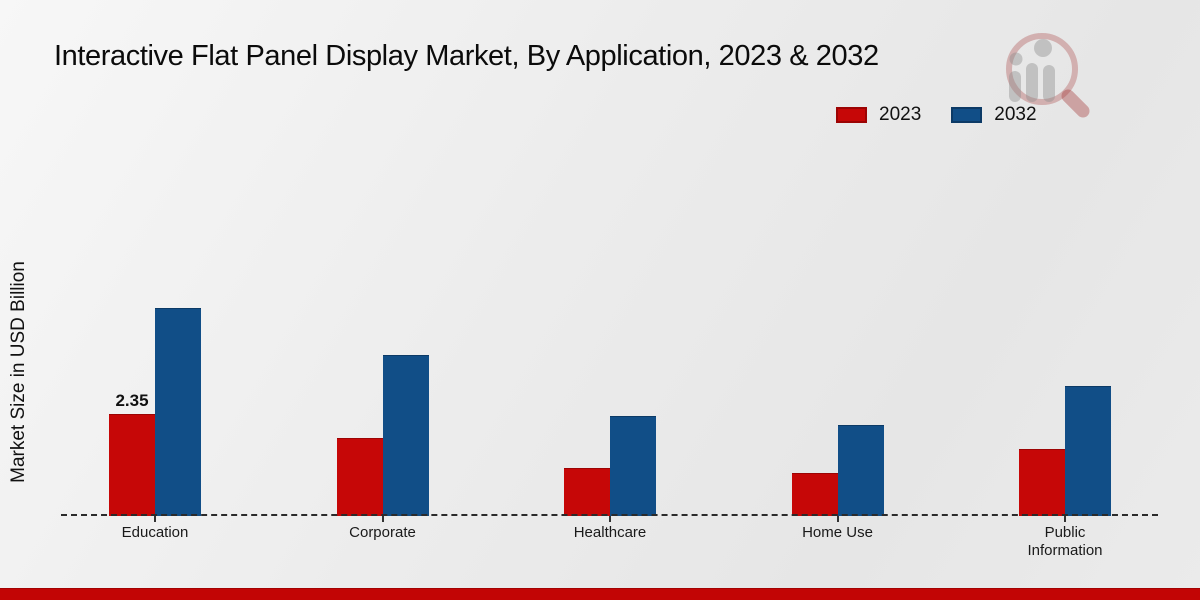 Image resolution: width=1200 pixels, height=600 pixels. What do you see at coordinates (1048, 75) in the screenshot?
I see `magnifier-bar-chart-logo-icon` at bounding box center [1048, 75].